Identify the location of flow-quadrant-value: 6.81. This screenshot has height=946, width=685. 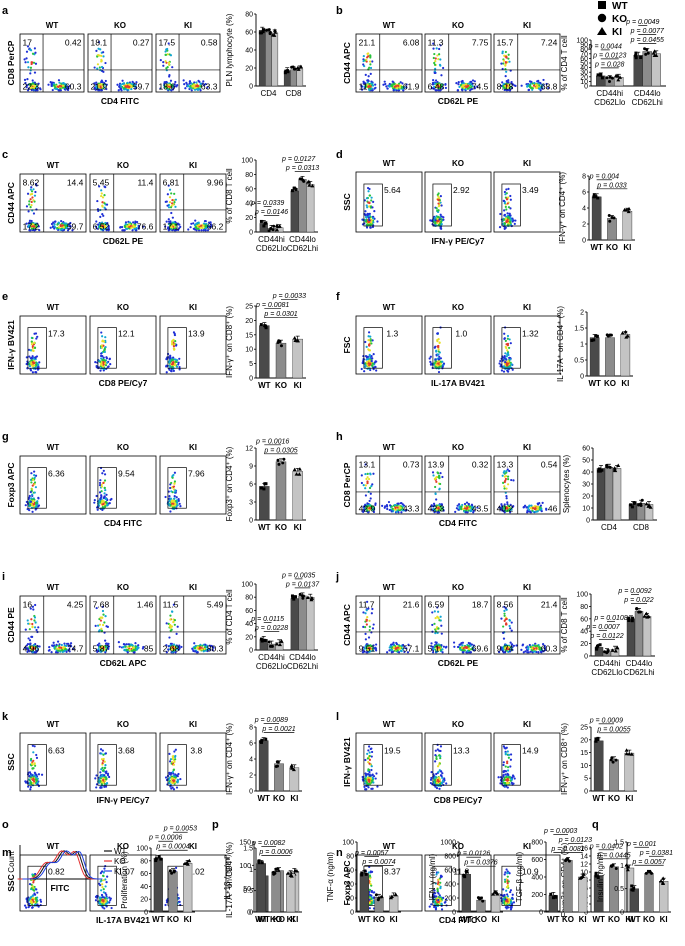
(171, 183).